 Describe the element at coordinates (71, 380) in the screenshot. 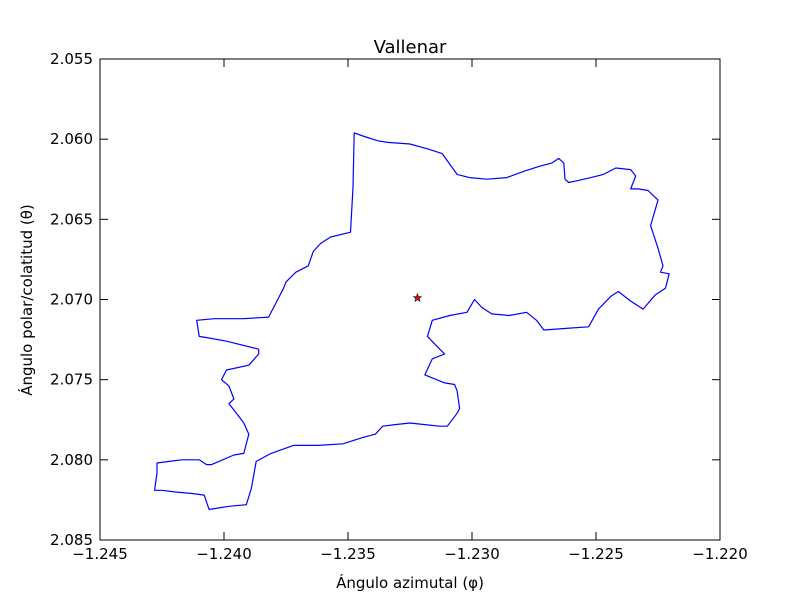

I see `y-tick-label: 2.075` at that location.